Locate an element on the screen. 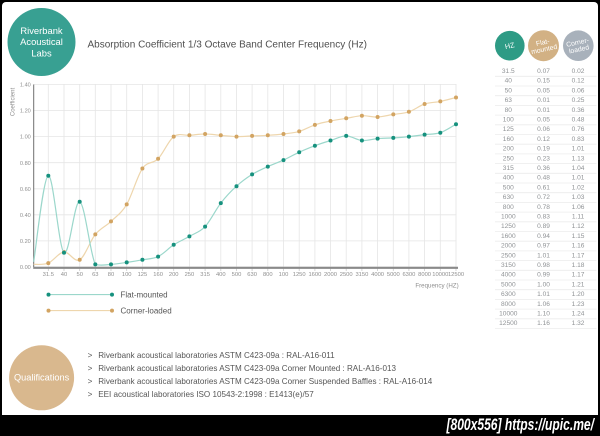  svg-text: 1.18 is located at coordinates (578, 265).